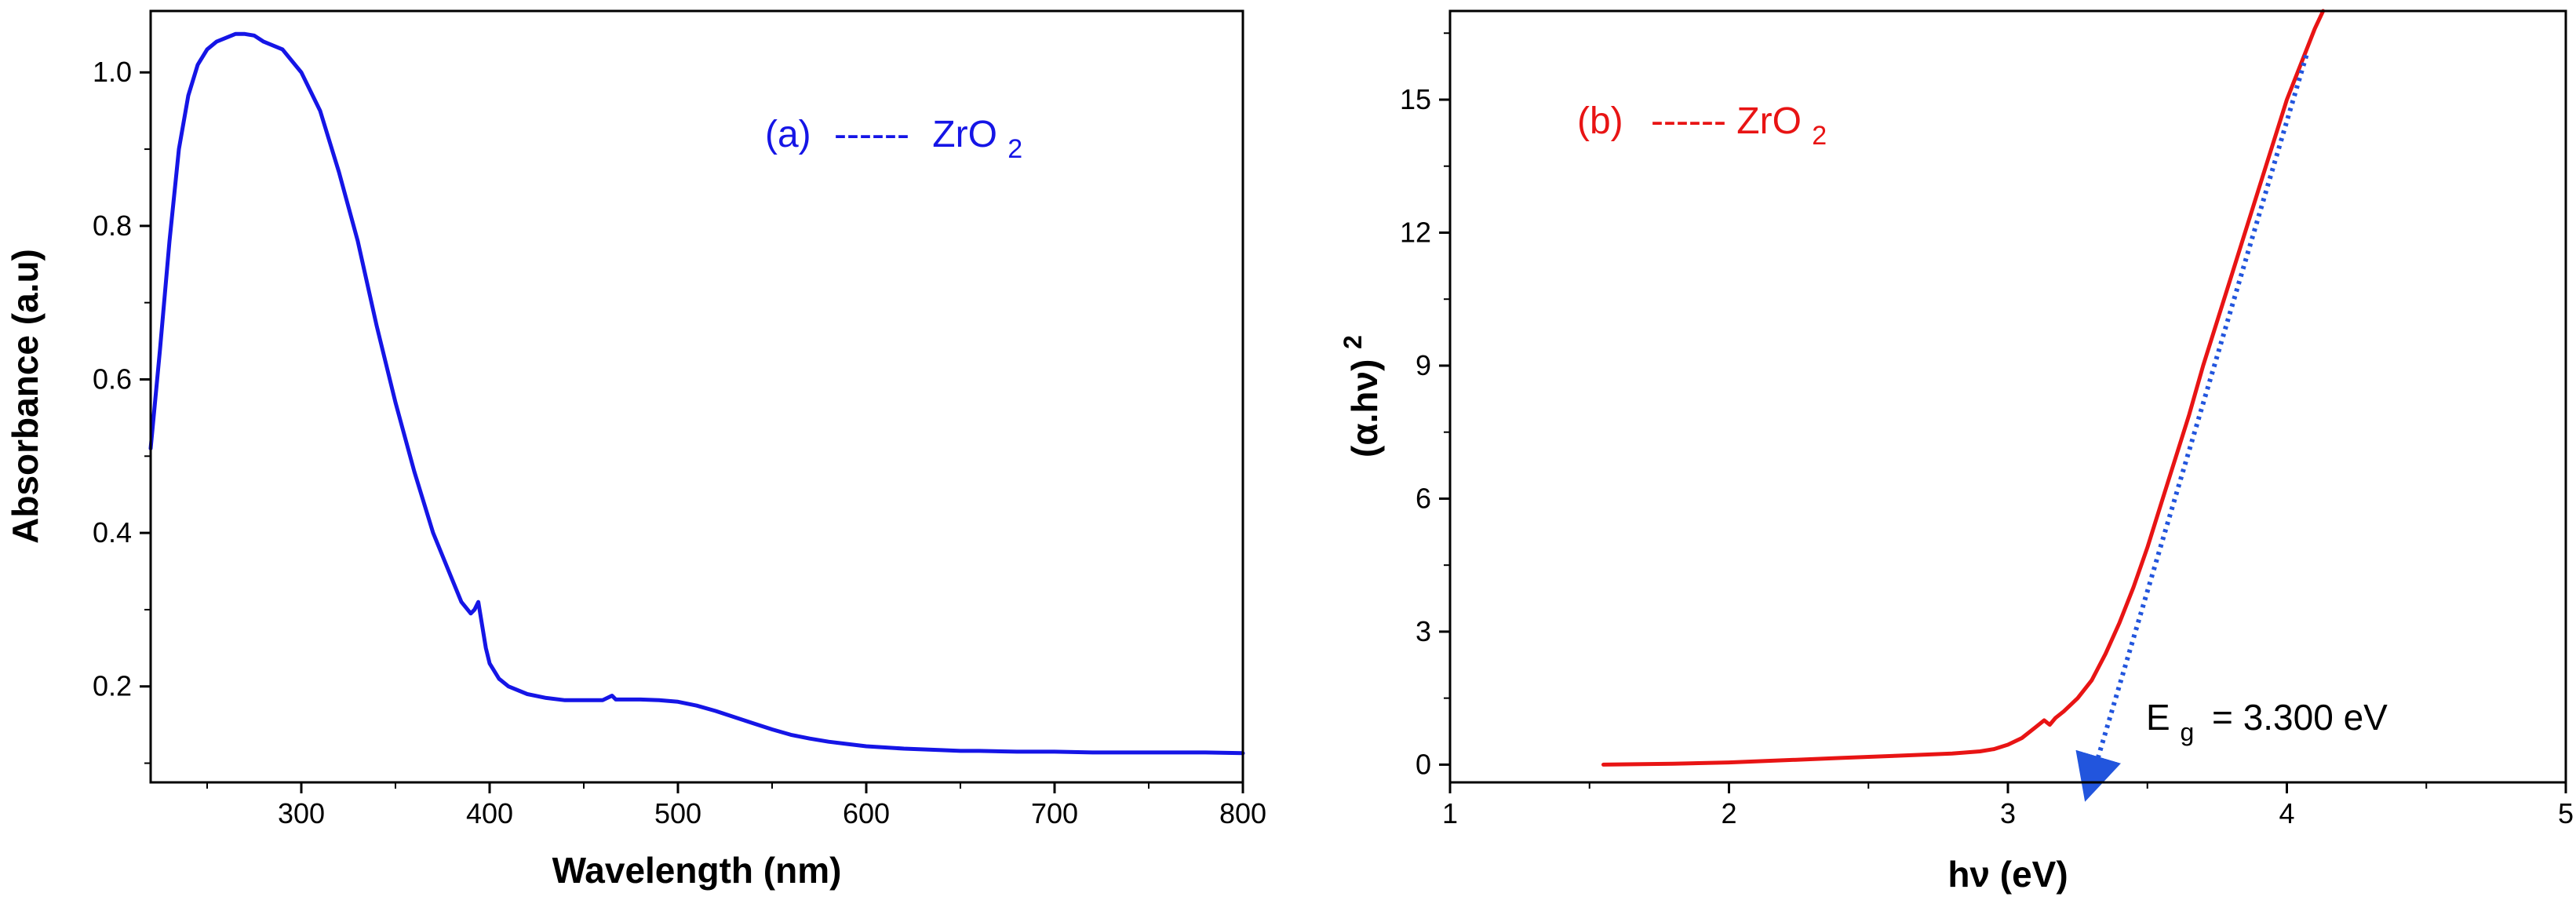  I want to click on b-legend-label: (b), so click(1600, 121).